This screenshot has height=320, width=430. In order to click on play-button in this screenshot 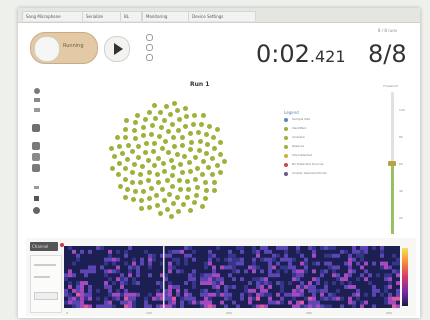, I will do `click(117, 49)`.